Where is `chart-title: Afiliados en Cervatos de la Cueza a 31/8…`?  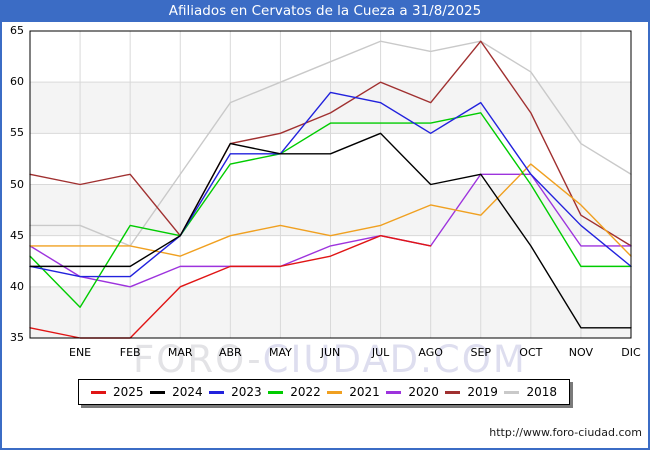 chart-title: Afiliados en Cervatos de la Cueza a 31/8… is located at coordinates (325, 11).